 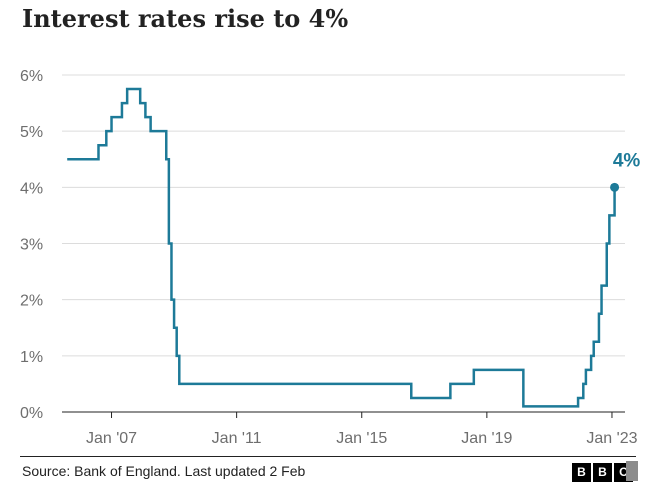 What do you see at coordinates (31, 301) in the screenshot?
I see `y-tick-label: 2%` at bounding box center [31, 301].